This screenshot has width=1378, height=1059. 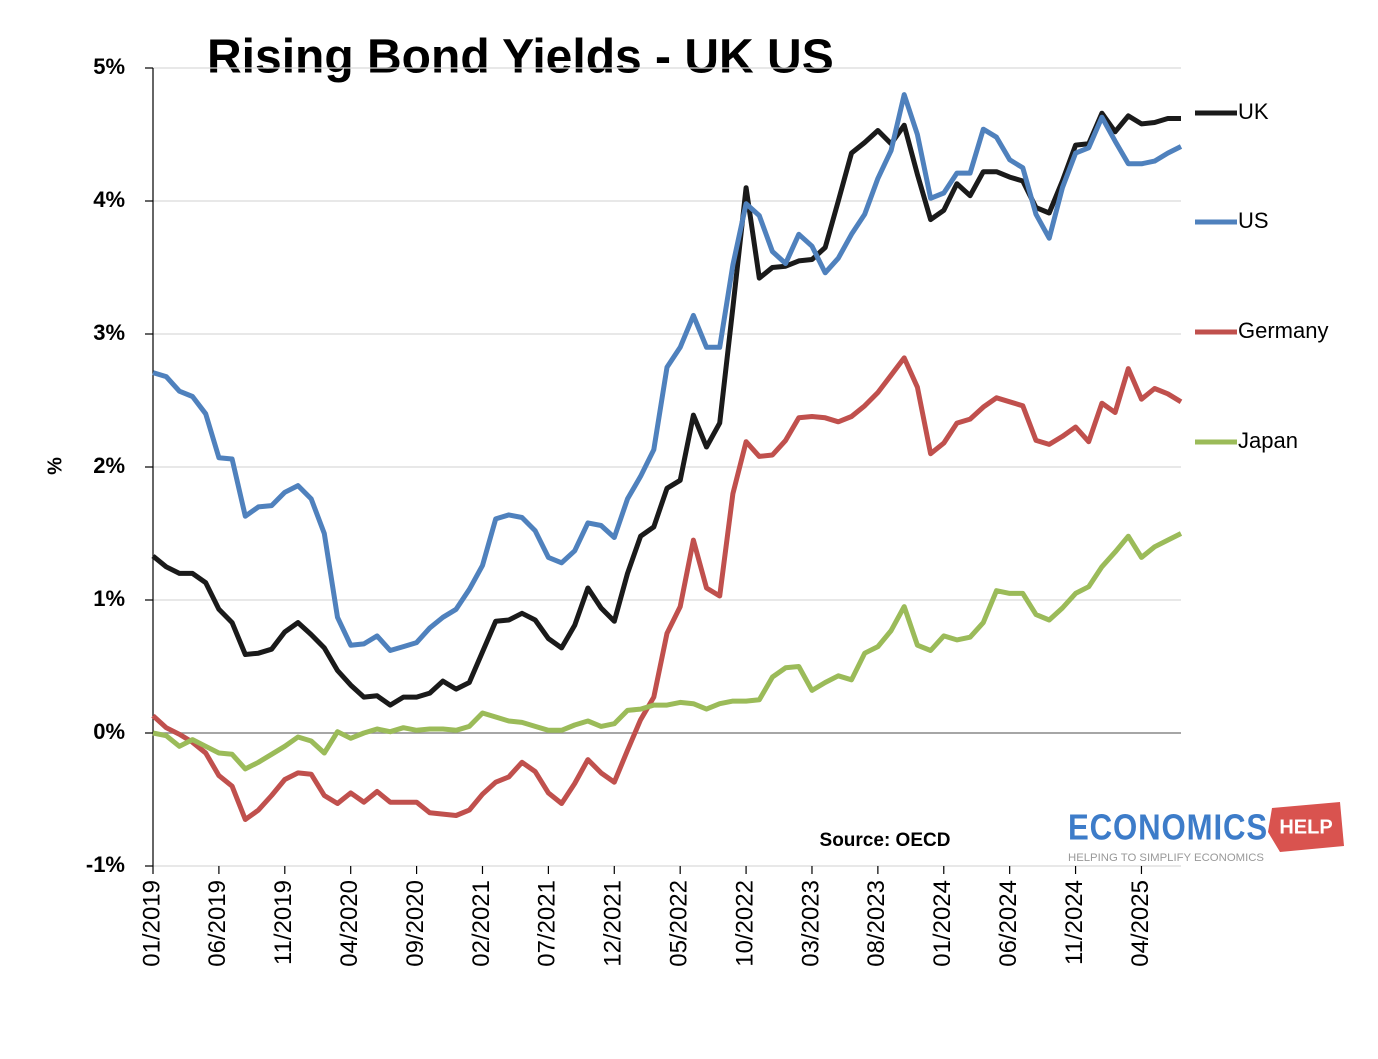 I want to click on logo-badge: HELP, so click(x=1305, y=827).